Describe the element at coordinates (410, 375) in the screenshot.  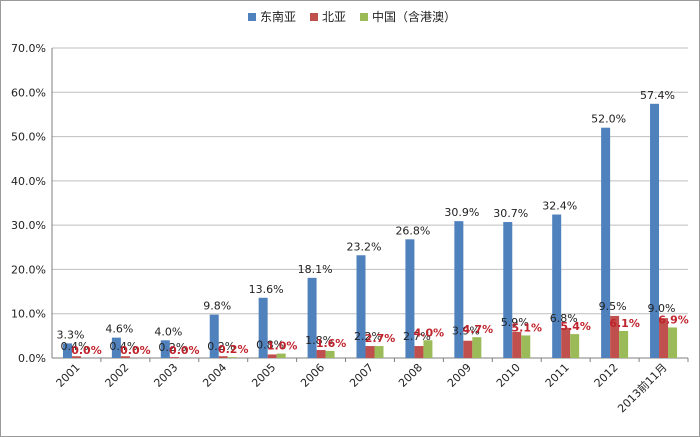
I see `x-category-label: 2008` at that location.